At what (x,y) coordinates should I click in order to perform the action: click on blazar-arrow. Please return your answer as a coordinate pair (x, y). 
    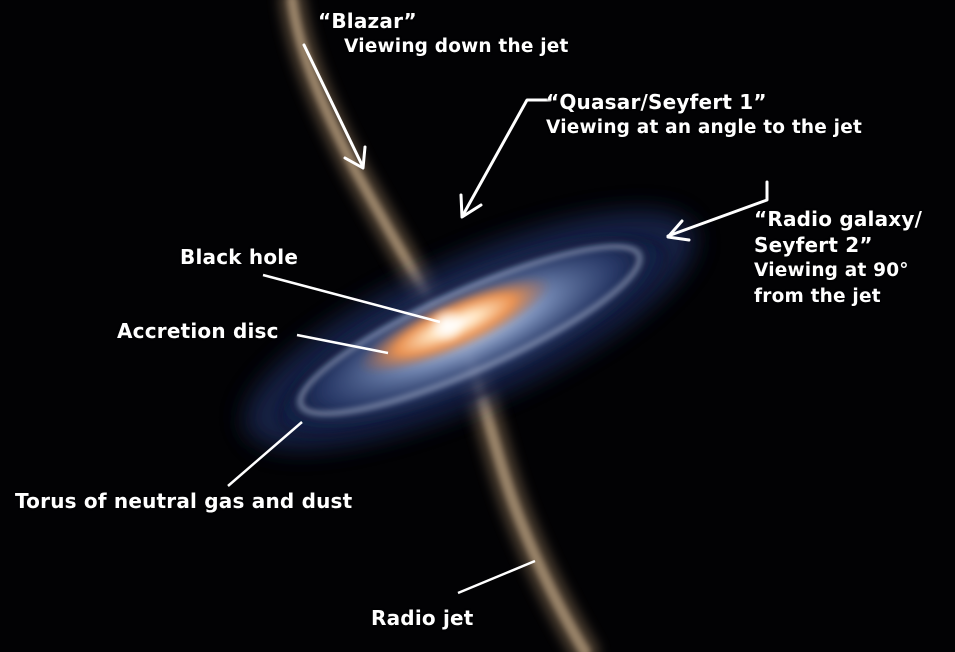
    Looking at the image, I should click on (334, 106).